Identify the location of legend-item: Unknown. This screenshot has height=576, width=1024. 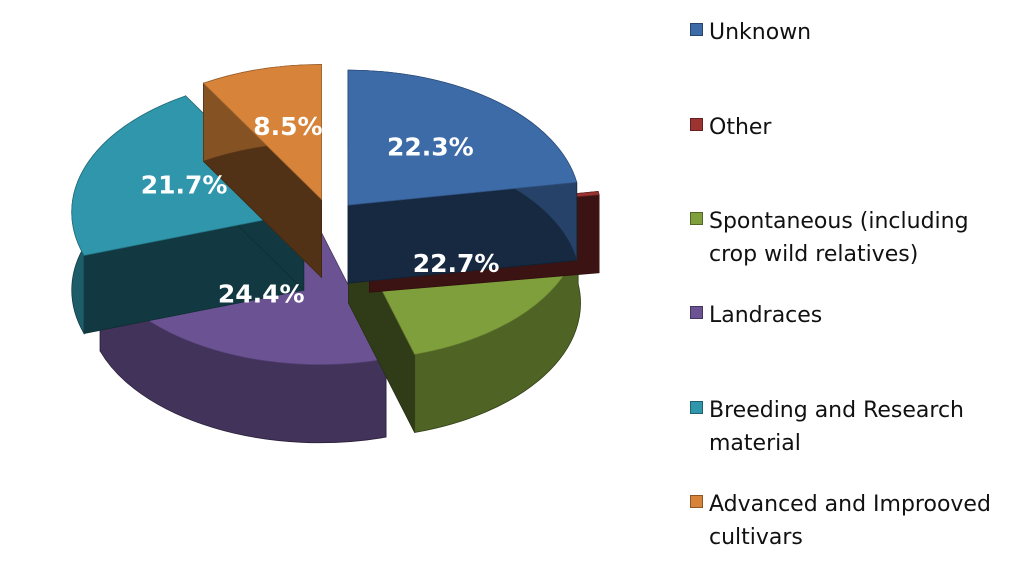
(849, 32).